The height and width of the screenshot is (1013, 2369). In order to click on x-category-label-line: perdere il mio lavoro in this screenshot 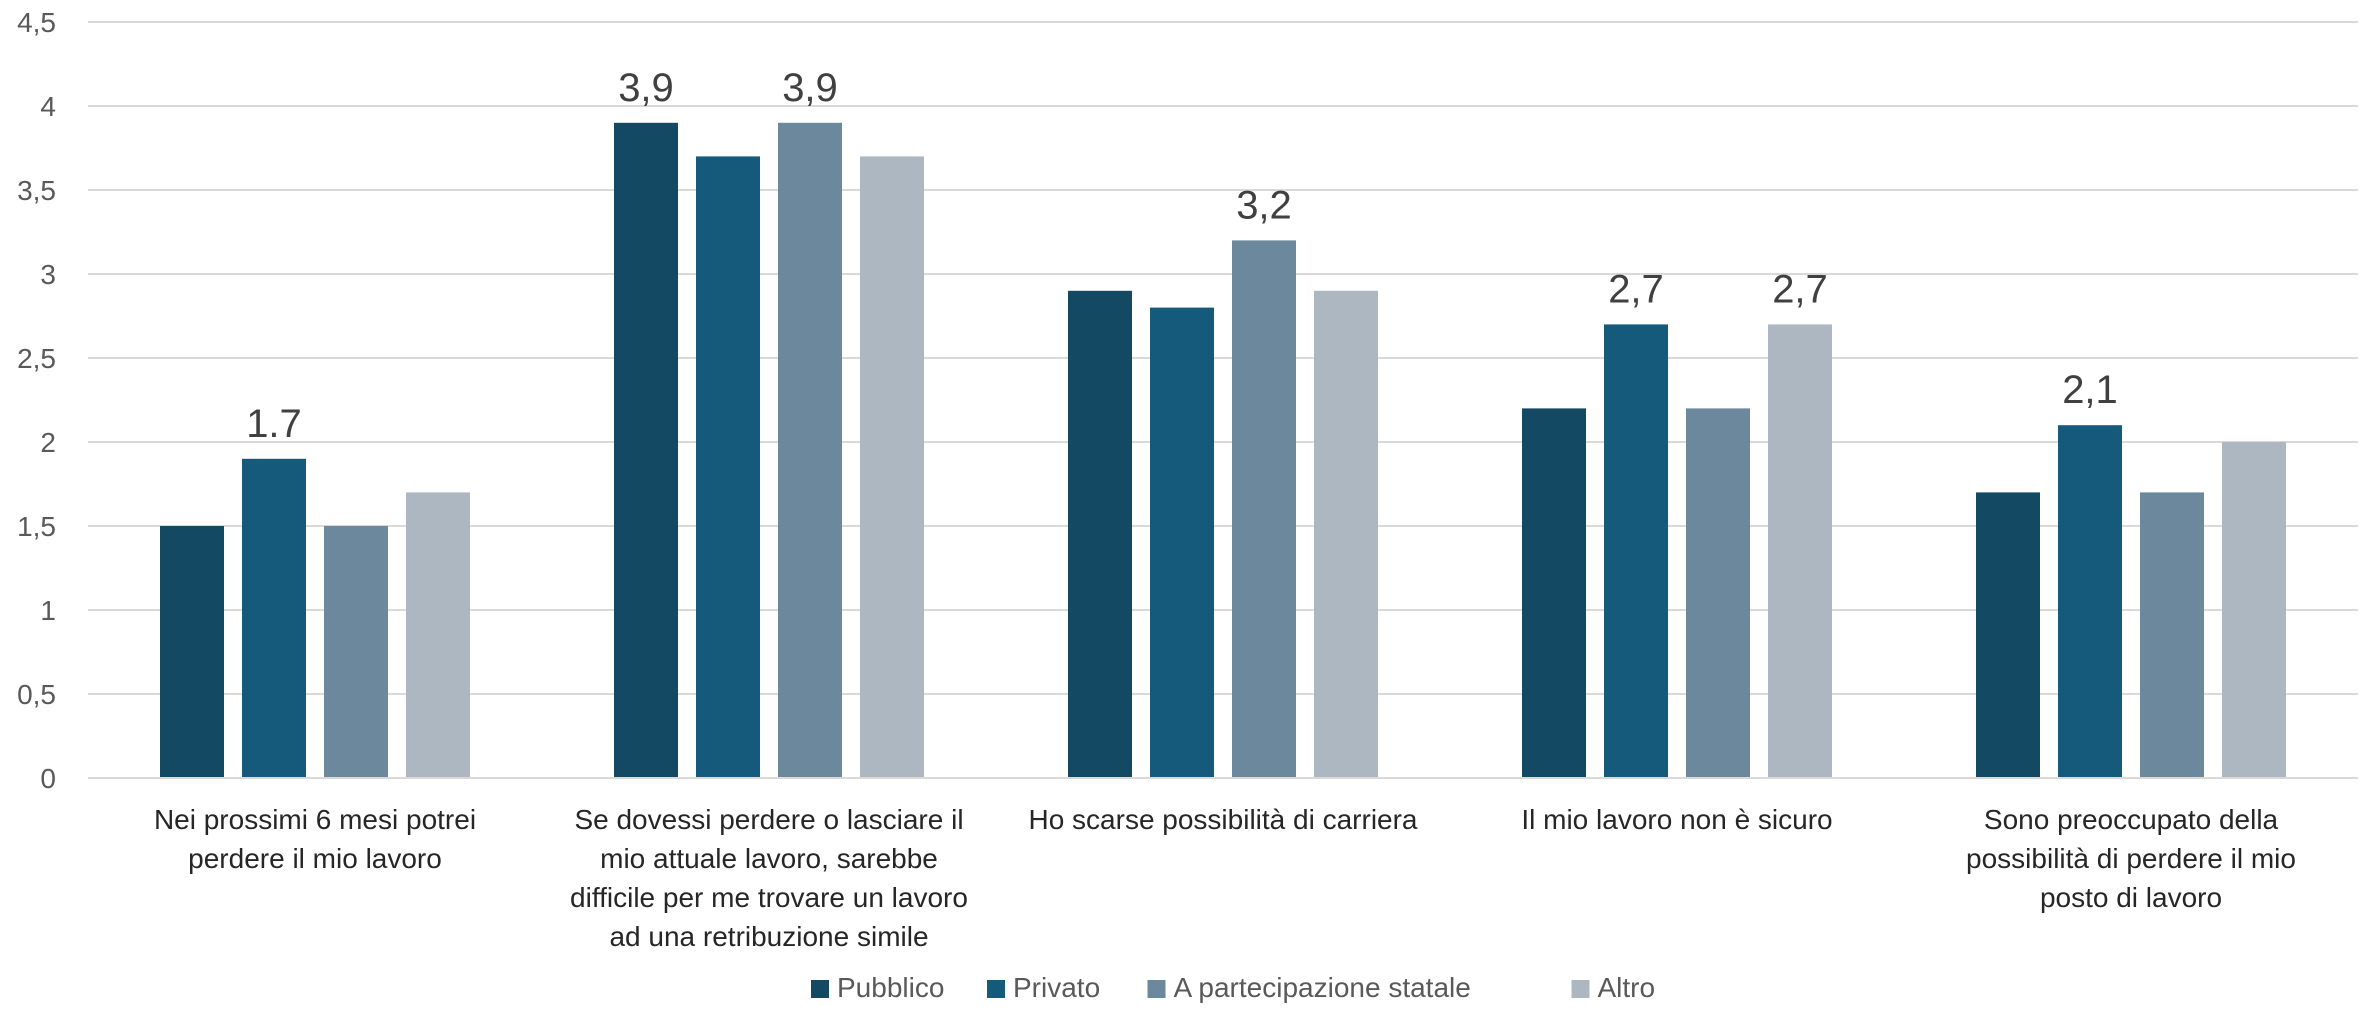, I will do `click(315, 858)`.